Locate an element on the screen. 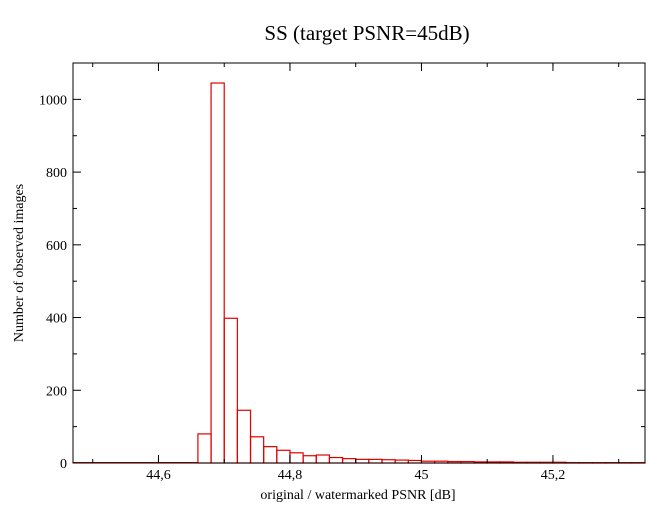 The height and width of the screenshot is (506, 664). y-tick-label: 1000 is located at coordinates (53, 100).